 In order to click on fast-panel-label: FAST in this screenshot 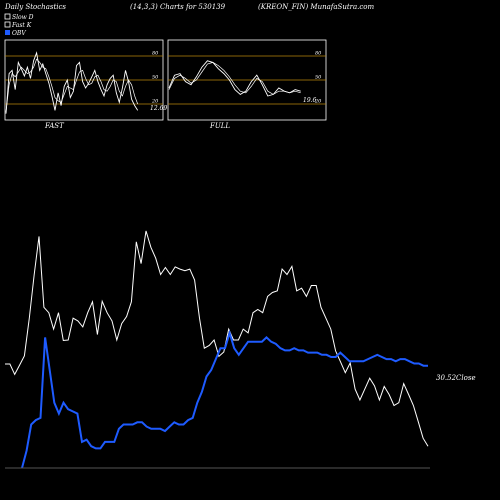, I will do `click(54, 126)`.